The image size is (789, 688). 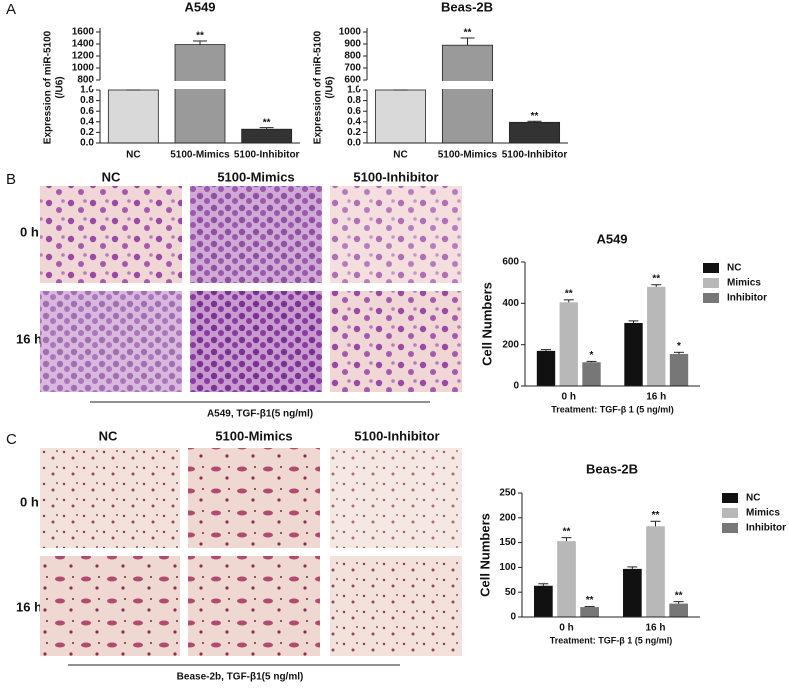 I want to click on y-tick-label: 800, so click(x=85, y=80).